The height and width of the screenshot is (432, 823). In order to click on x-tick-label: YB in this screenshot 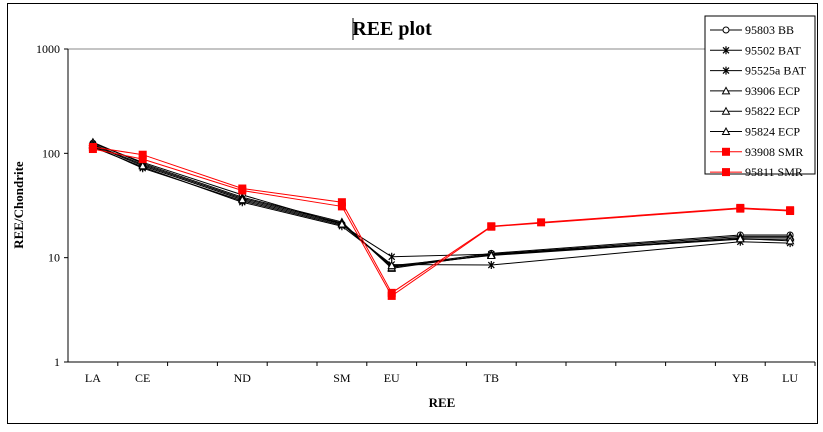, I will do `click(740, 378)`.